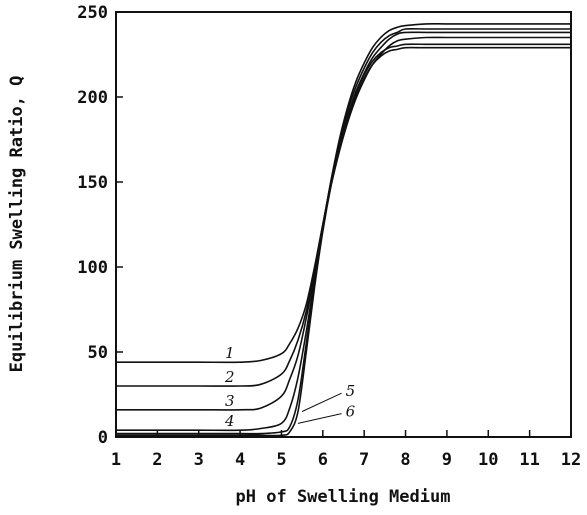 The image size is (587, 515). Describe the element at coordinates (240, 460) in the screenshot. I see `x-tick-label: 4` at that location.